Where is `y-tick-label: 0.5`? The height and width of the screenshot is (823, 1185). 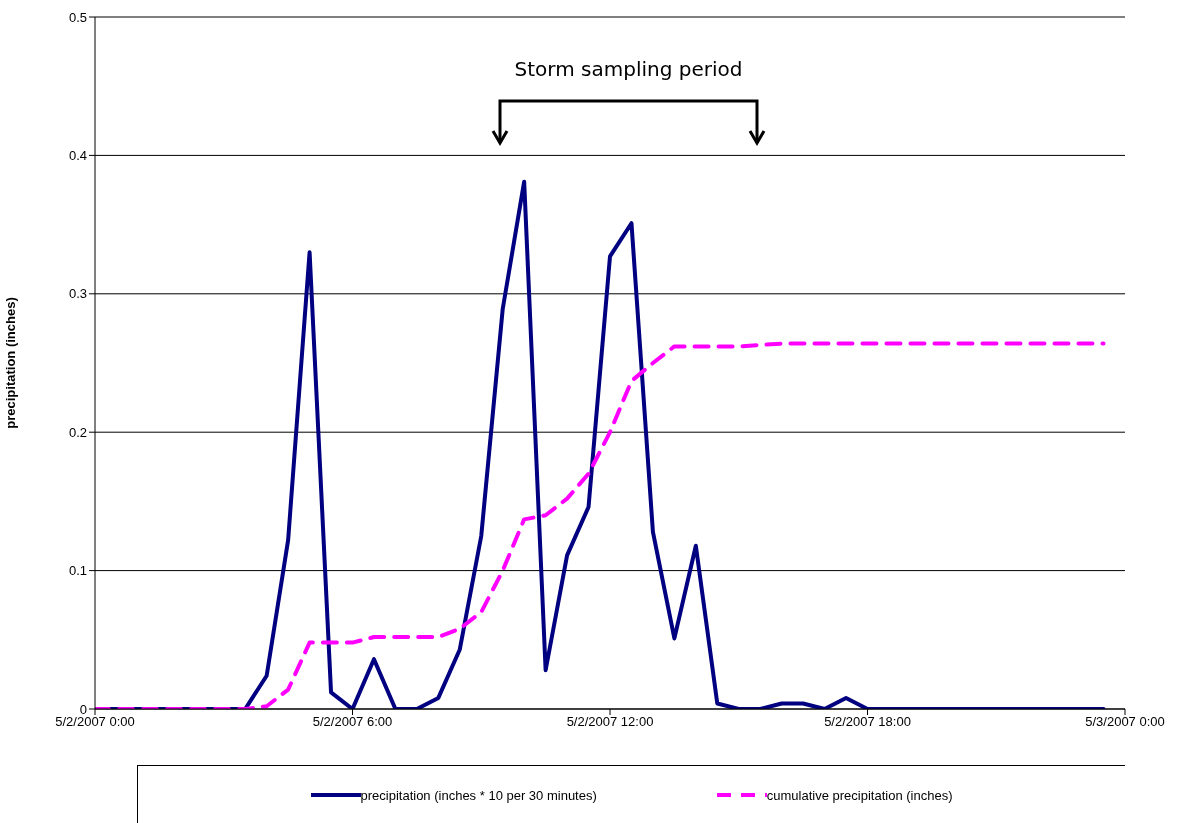
y-tick-label: 0.5 is located at coordinates (77, 17).